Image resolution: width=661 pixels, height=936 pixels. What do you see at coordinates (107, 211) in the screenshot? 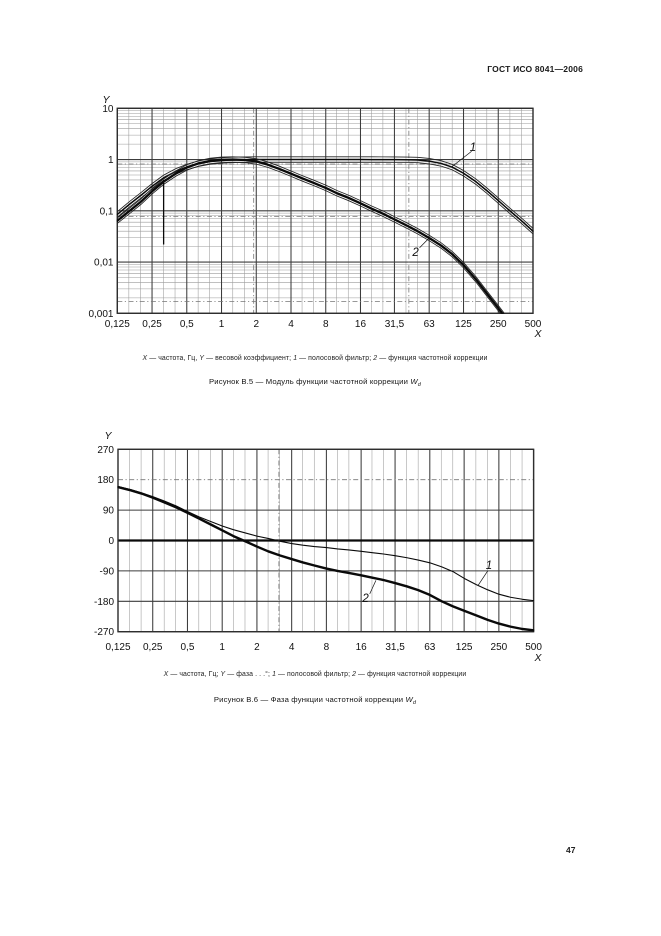
I see `svg-text: 0,1` at bounding box center [107, 211].